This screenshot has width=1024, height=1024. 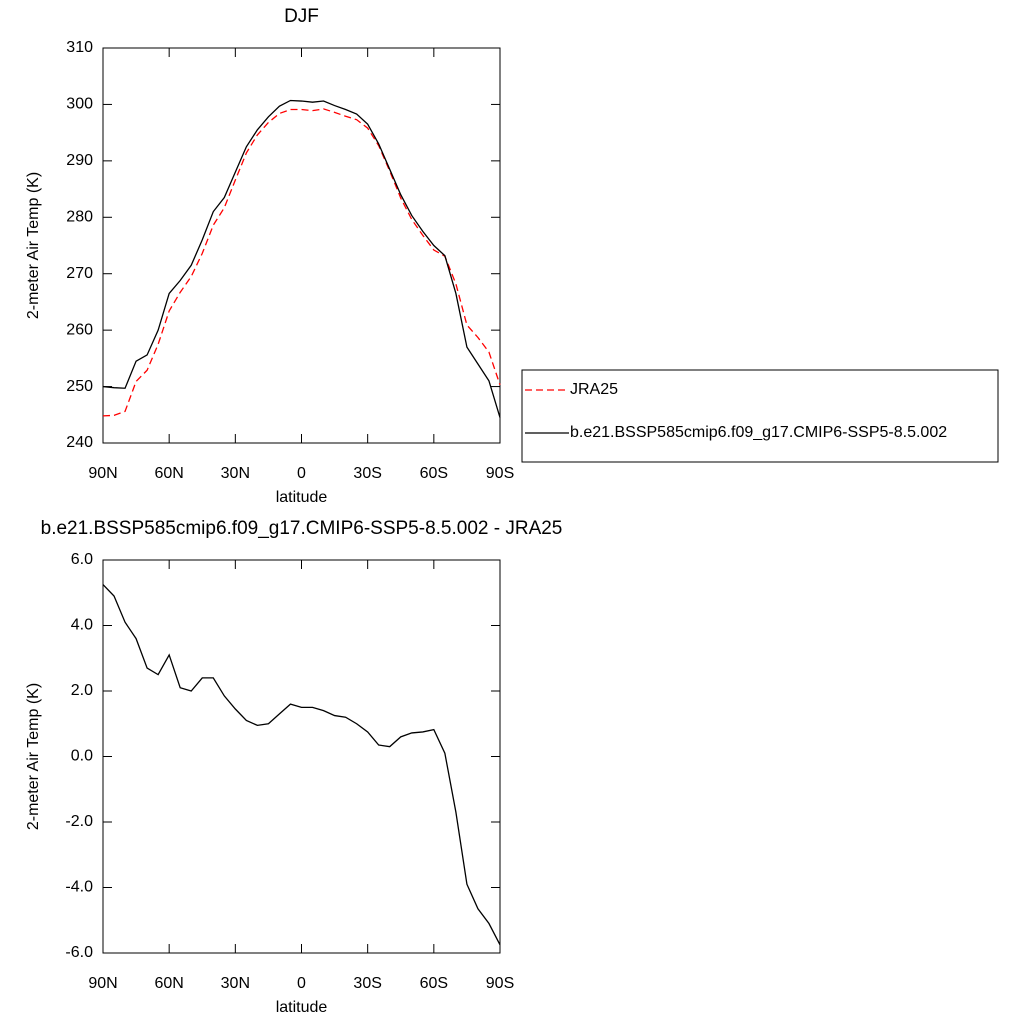 I want to click on y-tick-label: 2.0, so click(x=82, y=690).